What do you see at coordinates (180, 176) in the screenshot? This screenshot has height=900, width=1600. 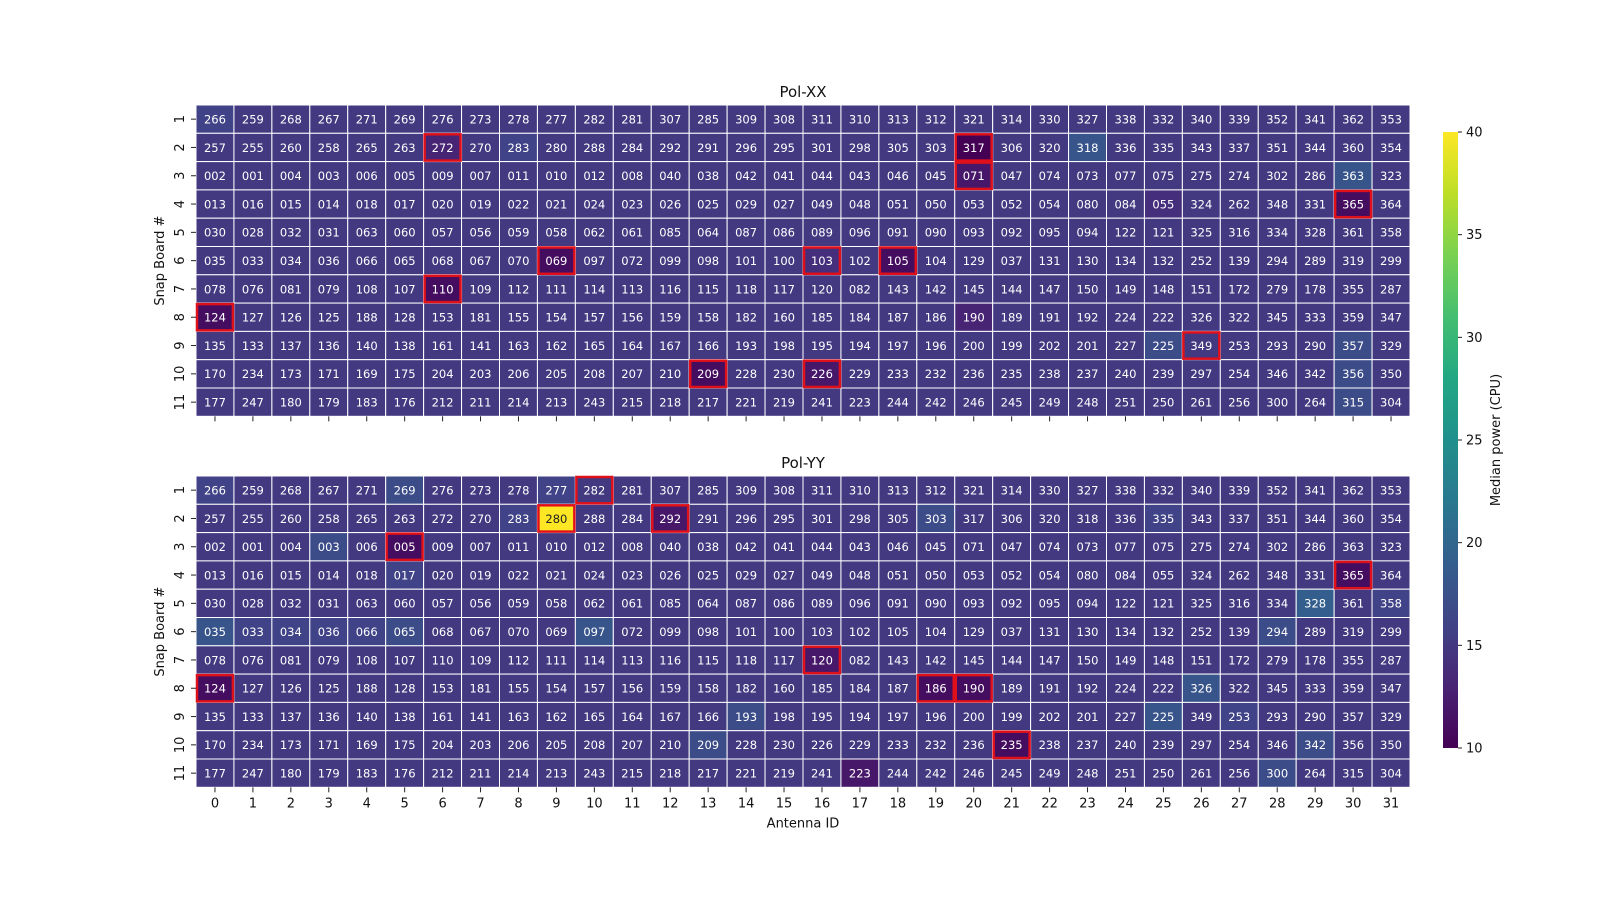 I see `y-tick-label: 3` at bounding box center [180, 176].